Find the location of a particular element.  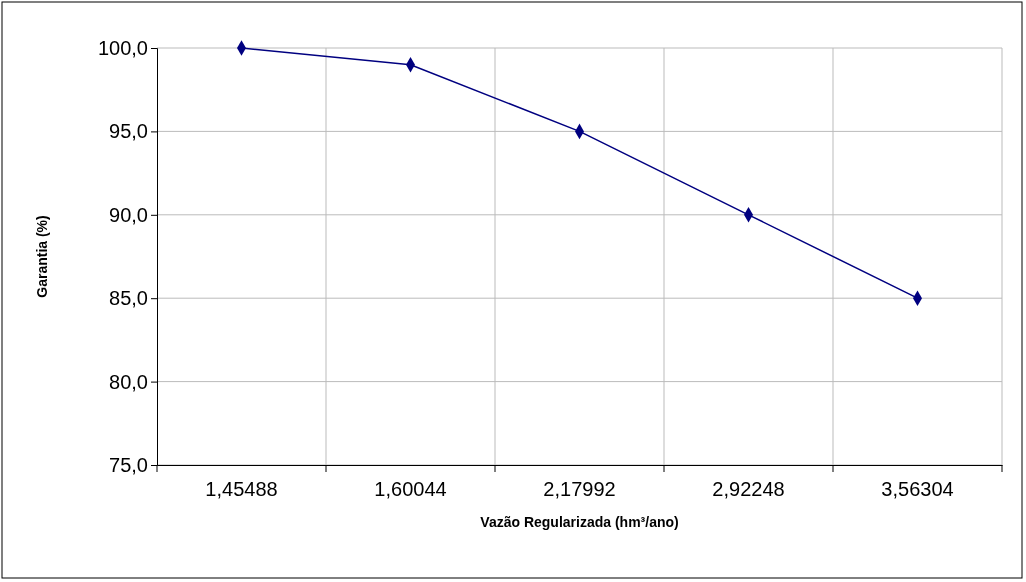

y-tick-label: 80,0 is located at coordinates (128, 381).